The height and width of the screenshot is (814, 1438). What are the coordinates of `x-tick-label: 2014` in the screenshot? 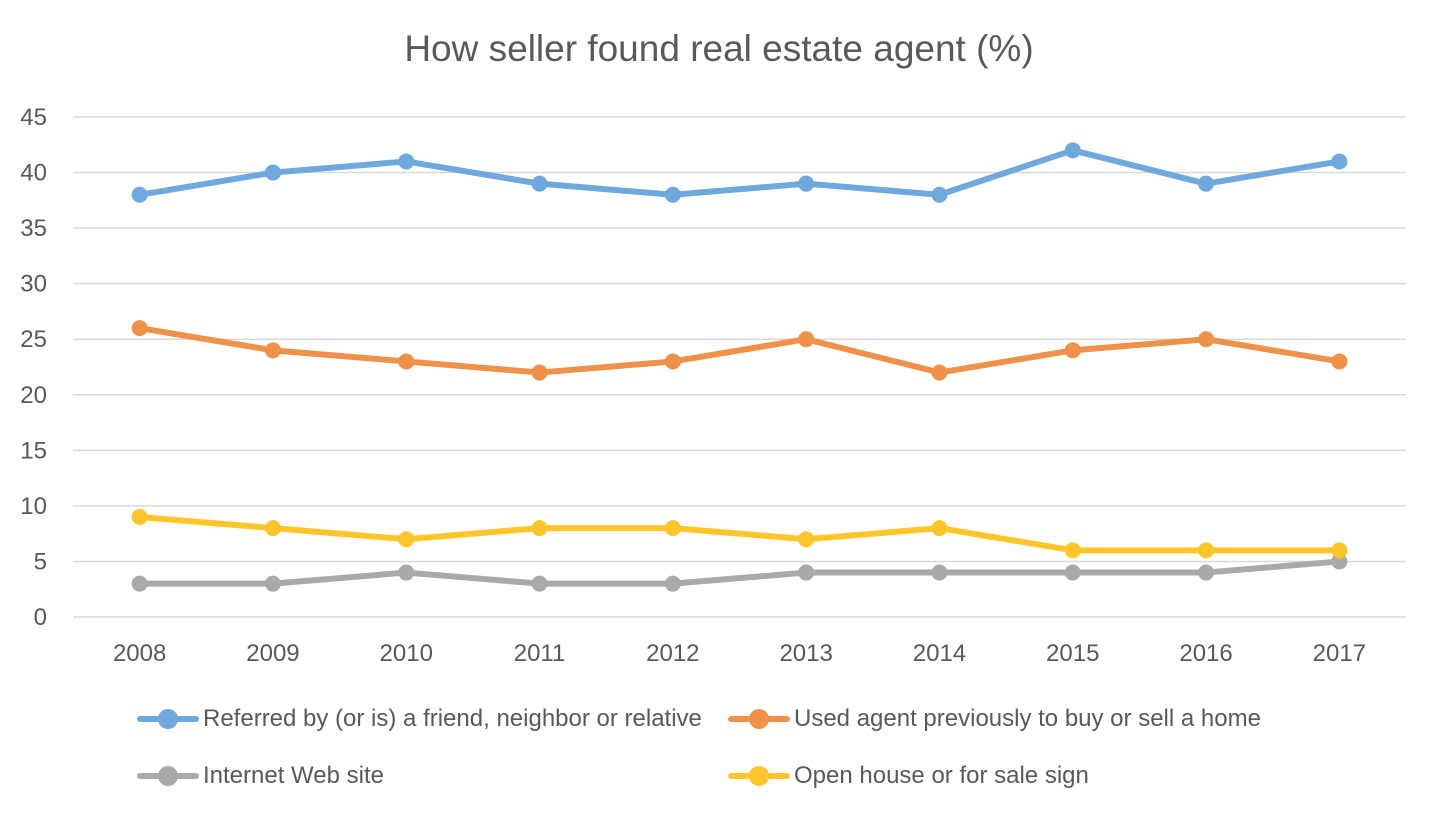 It's located at (939, 653).